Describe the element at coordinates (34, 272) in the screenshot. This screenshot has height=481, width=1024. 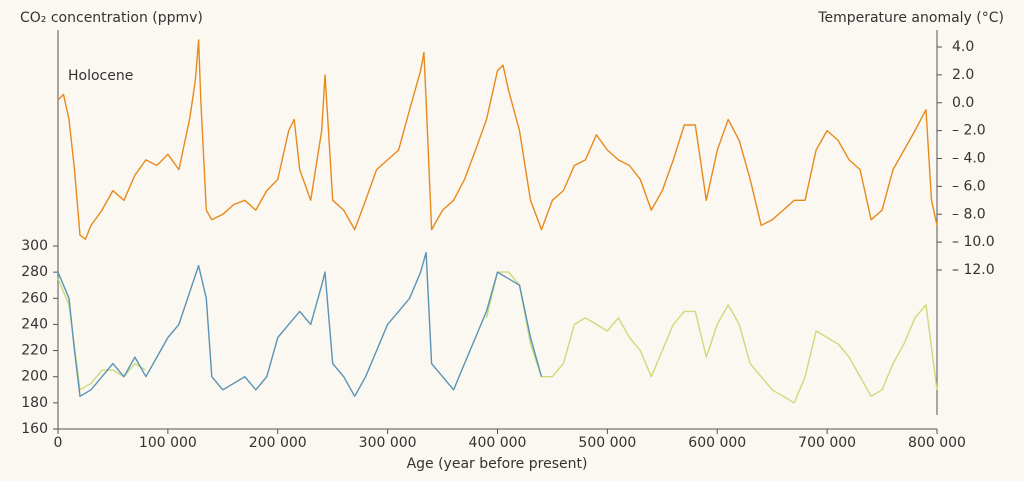
I see `y-tick-label: 280` at that location.